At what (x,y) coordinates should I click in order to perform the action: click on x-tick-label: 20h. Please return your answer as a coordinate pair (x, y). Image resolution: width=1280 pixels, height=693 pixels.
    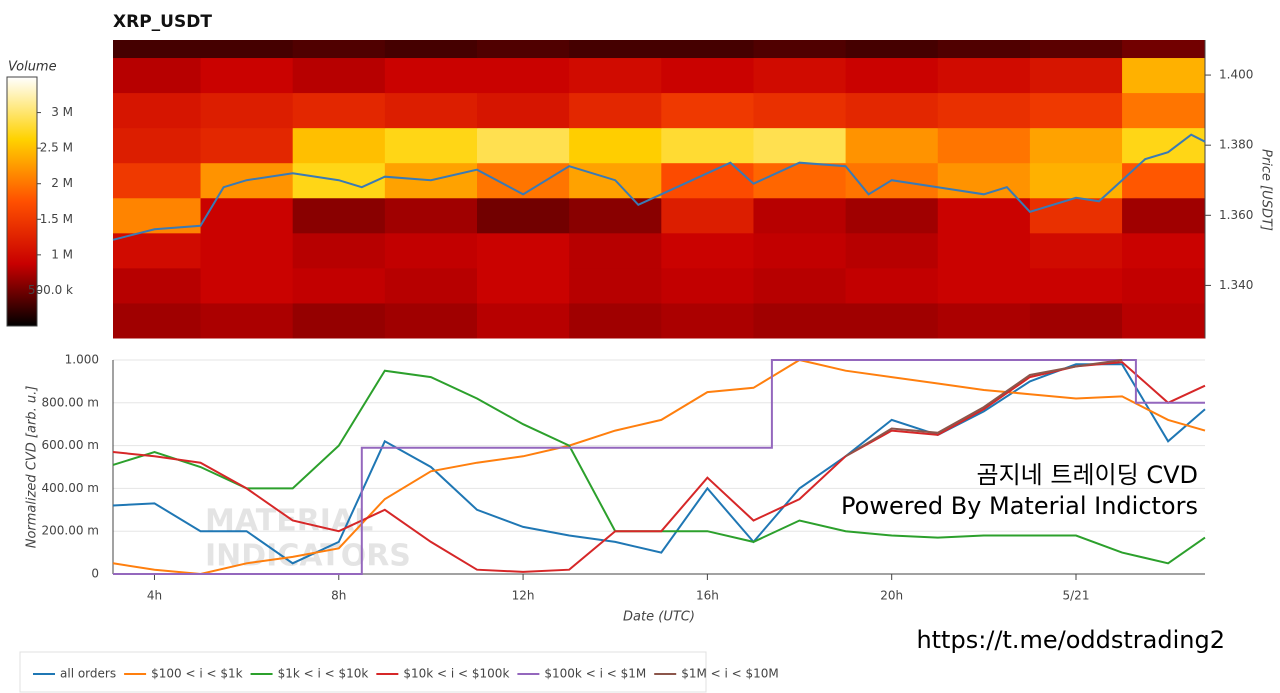
    Looking at the image, I should click on (891, 596).